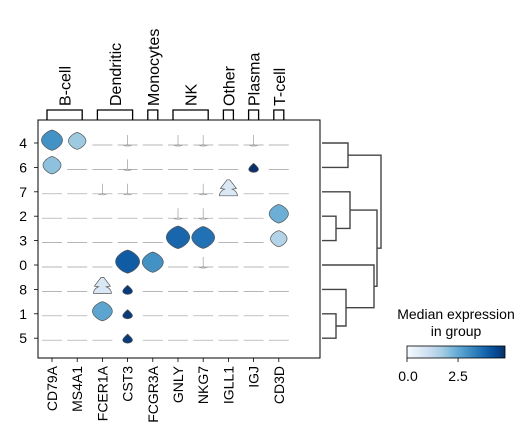 This screenshot has height=443, width=528. I want to click on colorbar-tick-label: 0.0, so click(408, 376).